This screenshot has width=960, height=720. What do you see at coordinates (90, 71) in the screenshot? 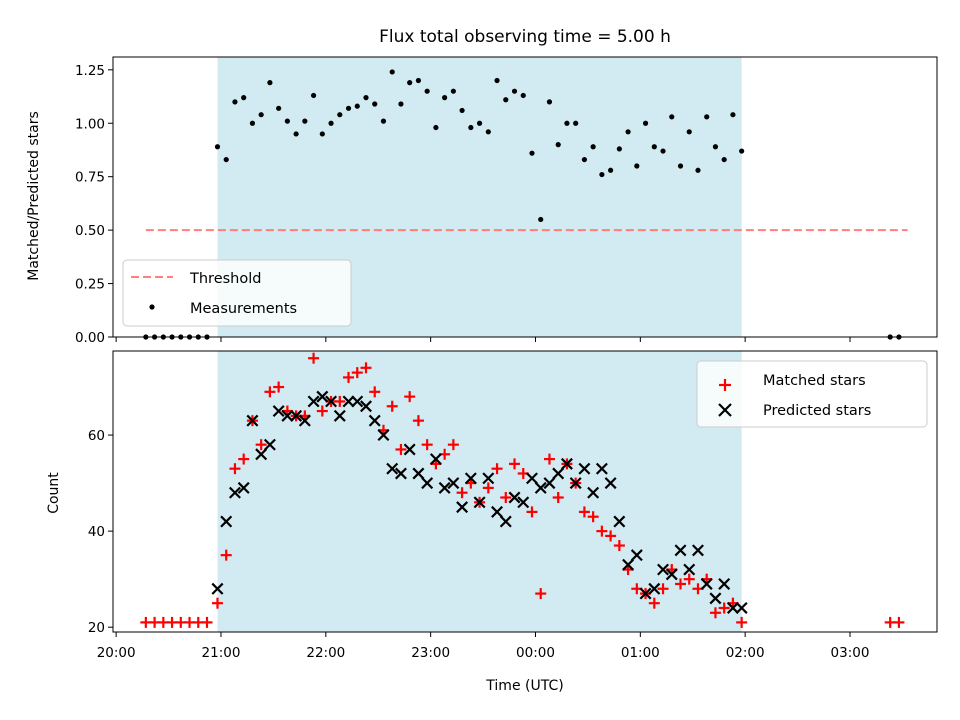
I see `y-tick-label: 1.25` at bounding box center [90, 71].